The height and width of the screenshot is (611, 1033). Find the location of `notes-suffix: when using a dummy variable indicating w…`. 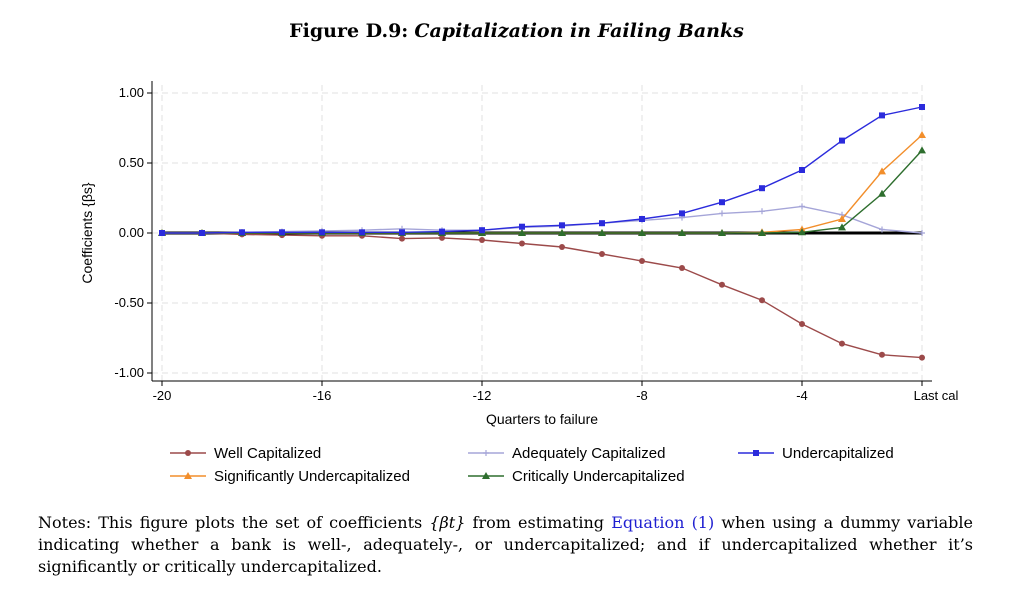

notes-suffix: when using a dummy variable indicating w… is located at coordinates (506, 544).